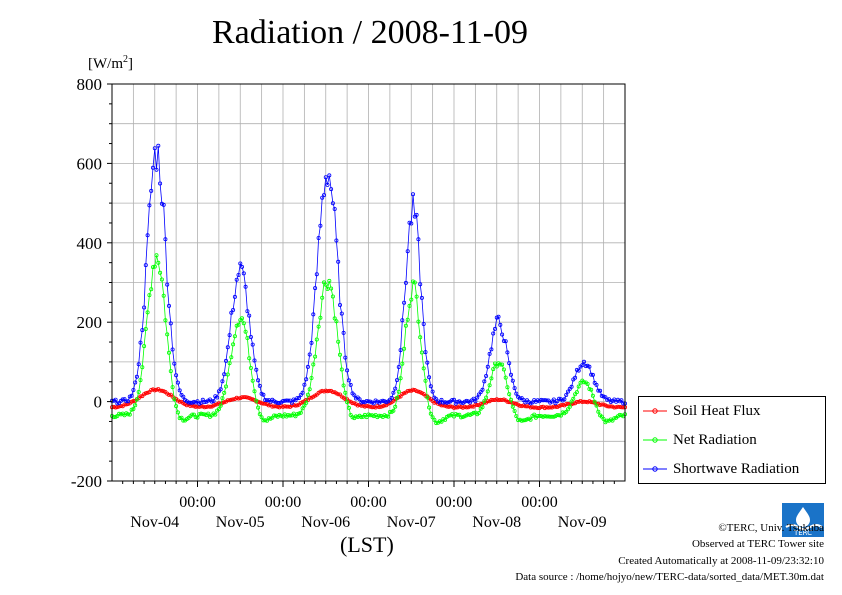 The height and width of the screenshot is (595, 842). What do you see at coordinates (736, 469) in the screenshot?
I see `legend-label: Shortwave Radiation` at bounding box center [736, 469].